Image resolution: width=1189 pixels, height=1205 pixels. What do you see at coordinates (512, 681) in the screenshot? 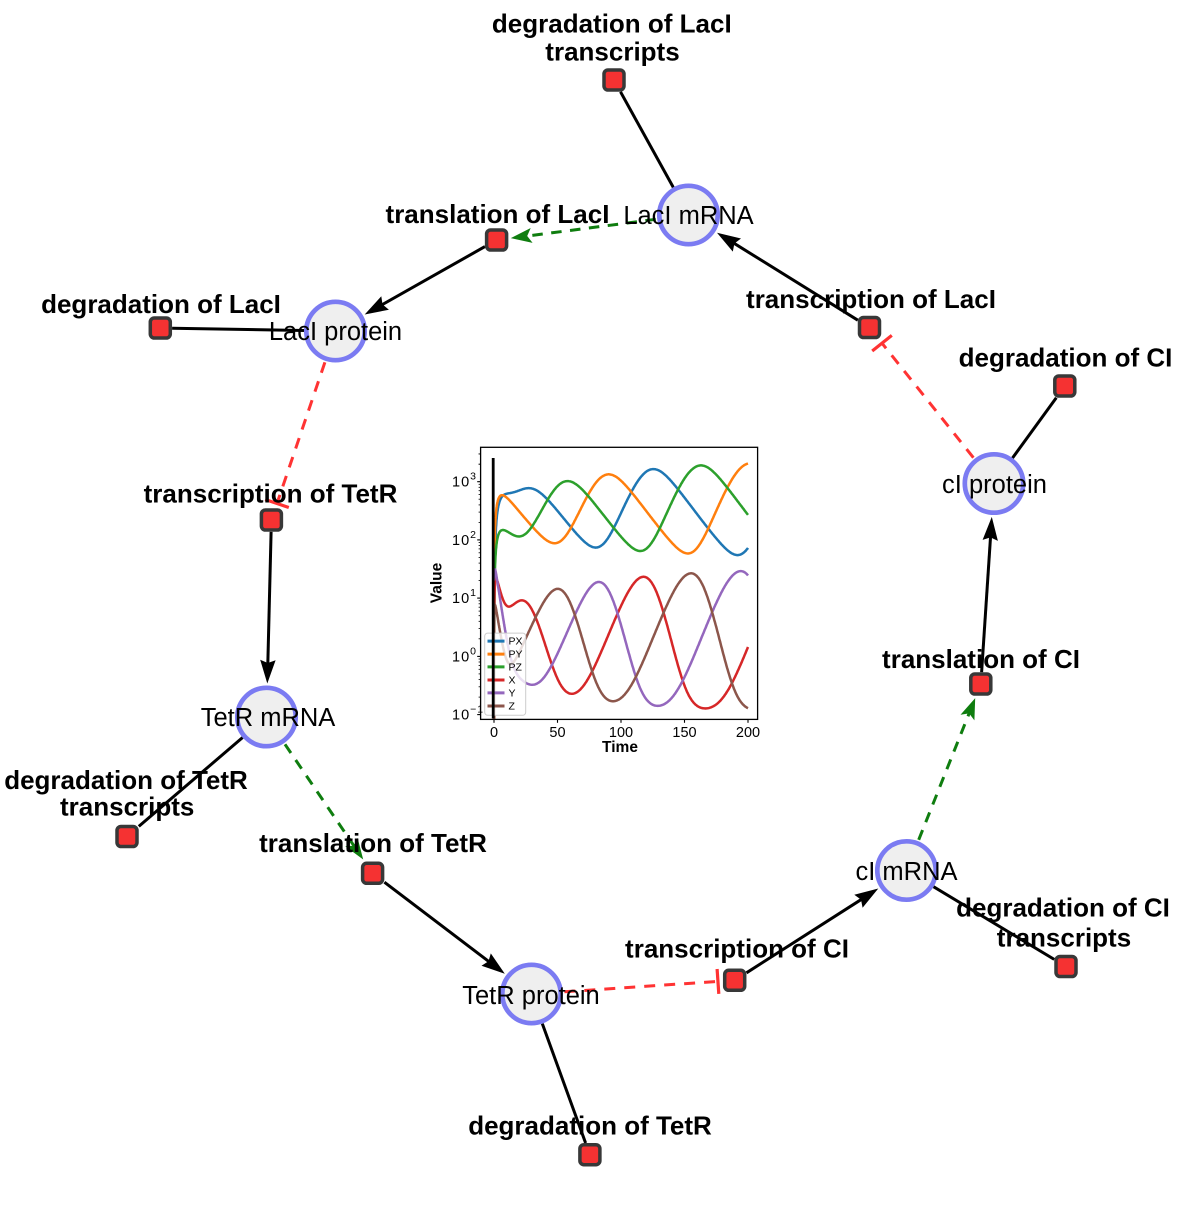
I see `svg-text: X` at bounding box center [512, 681].